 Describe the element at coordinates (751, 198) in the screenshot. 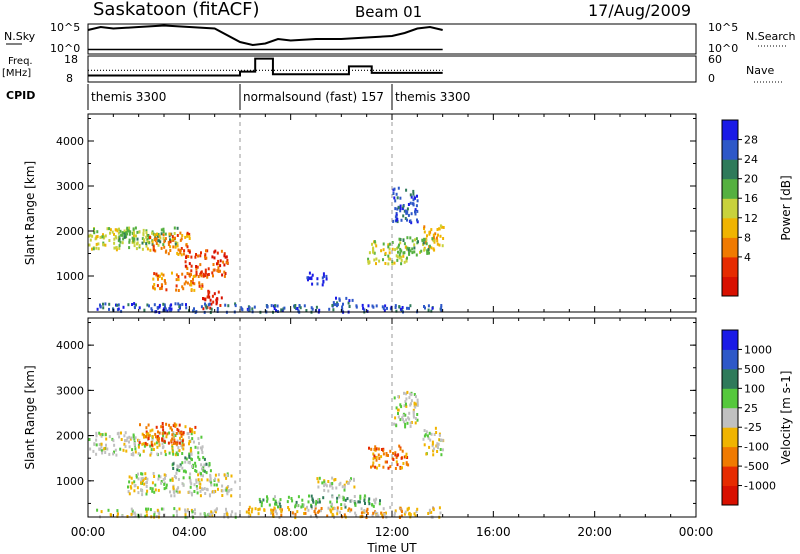

I see `colorbar-tick-label: 16` at that location.